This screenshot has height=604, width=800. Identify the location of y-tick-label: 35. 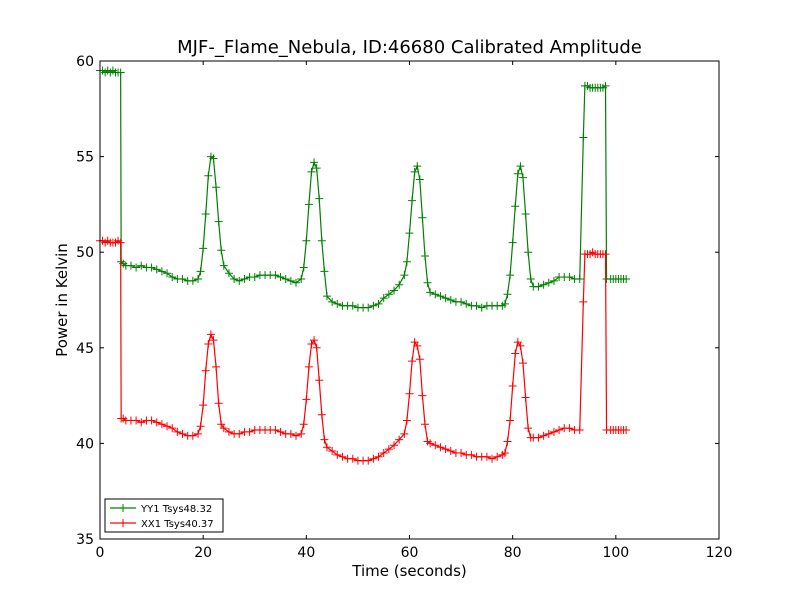
(85, 540).